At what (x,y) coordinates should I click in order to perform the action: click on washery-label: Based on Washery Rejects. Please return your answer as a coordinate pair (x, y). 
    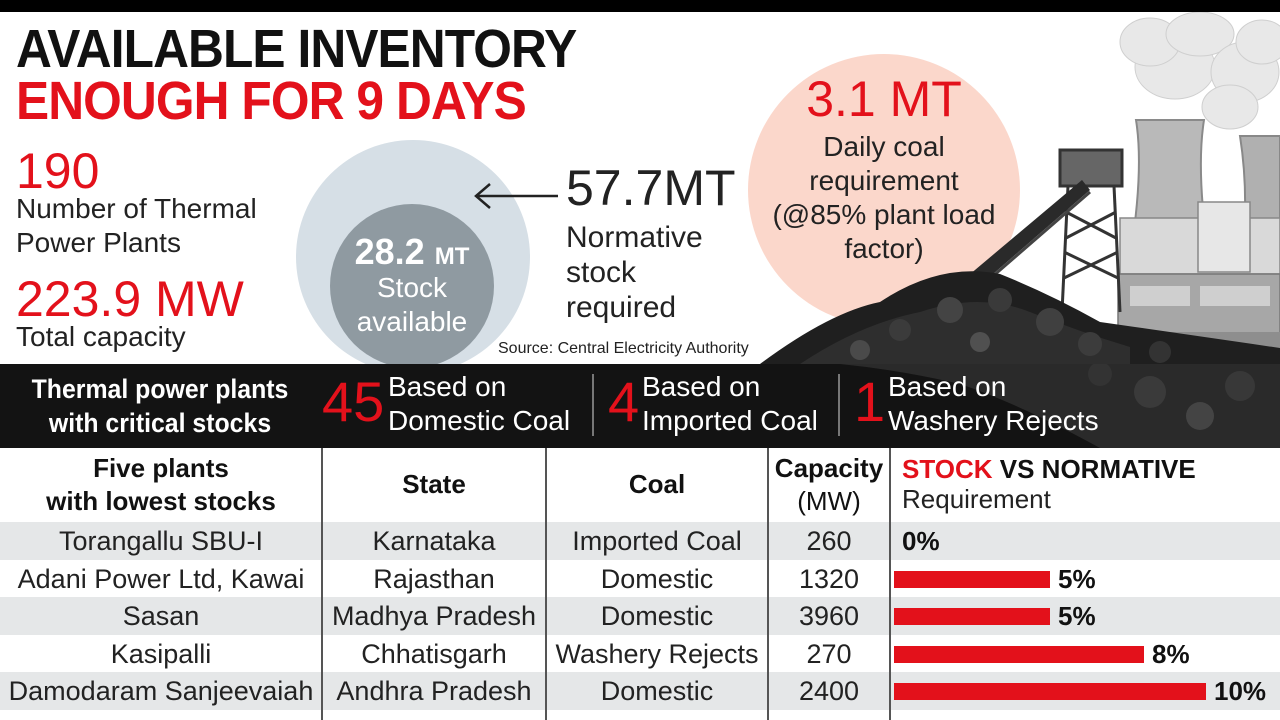
    Looking at the image, I should click on (993, 404).